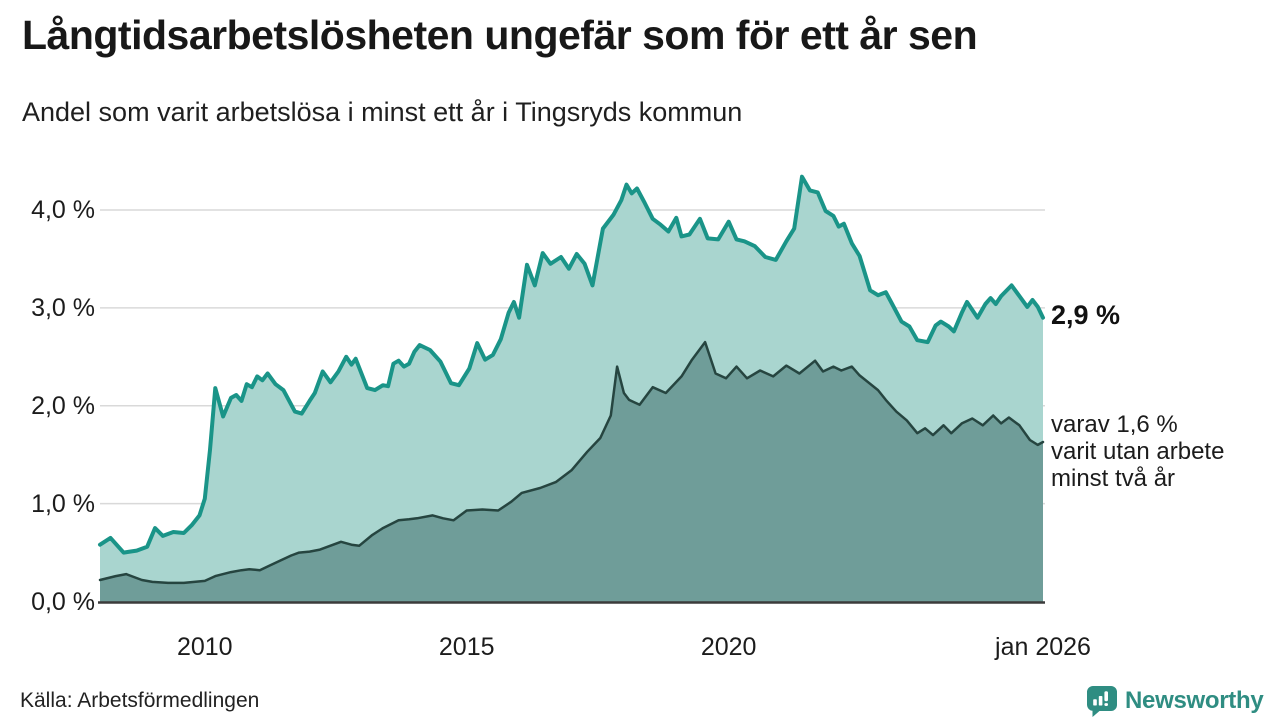 Image resolution: width=1280 pixels, height=720 pixels. What do you see at coordinates (1102, 701) in the screenshot?
I see `newsworthy-bubble-chart-icon` at bounding box center [1102, 701].